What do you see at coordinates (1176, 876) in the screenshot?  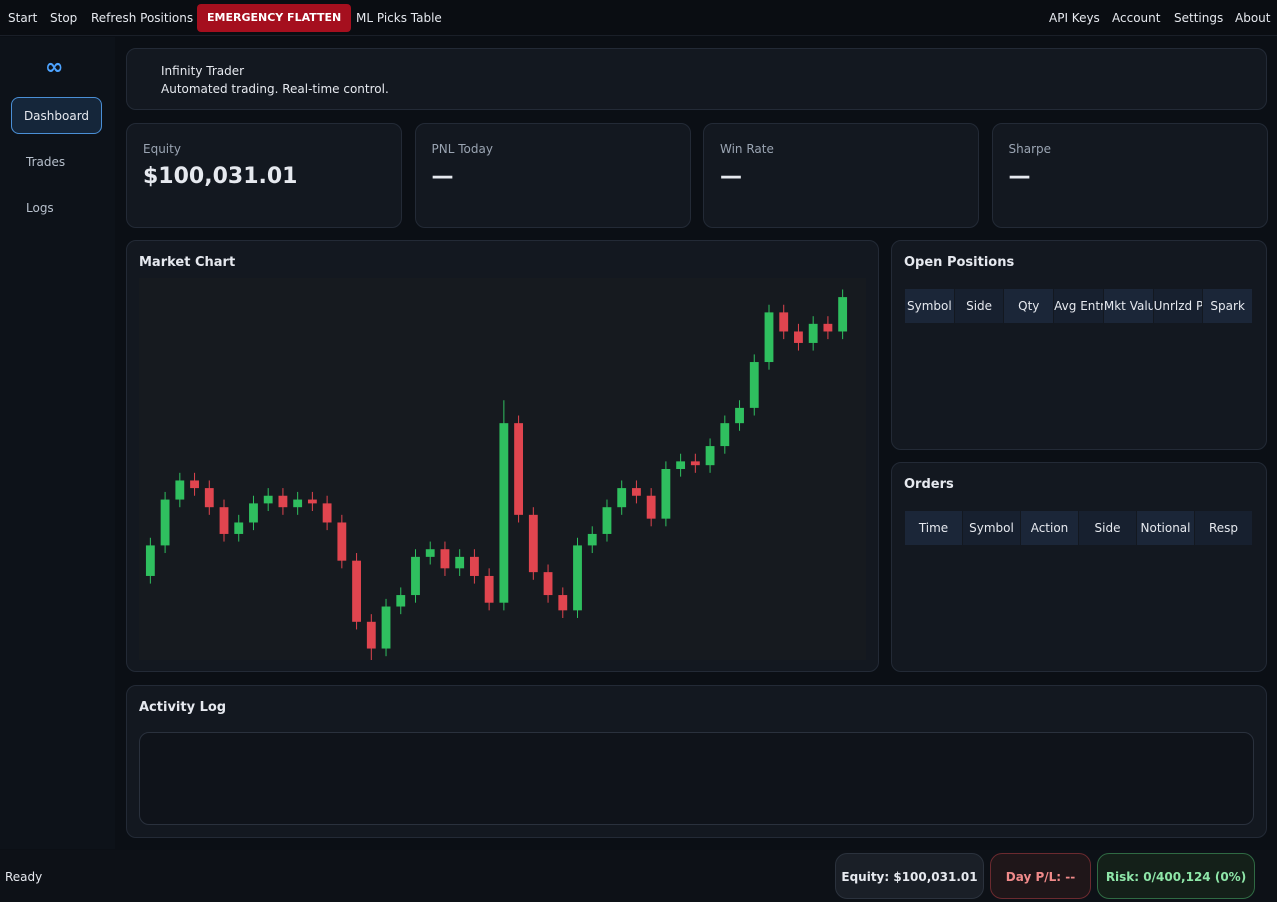 I see `risk-pill: Risk: 0/400,124 (0%)` at bounding box center [1176, 876].